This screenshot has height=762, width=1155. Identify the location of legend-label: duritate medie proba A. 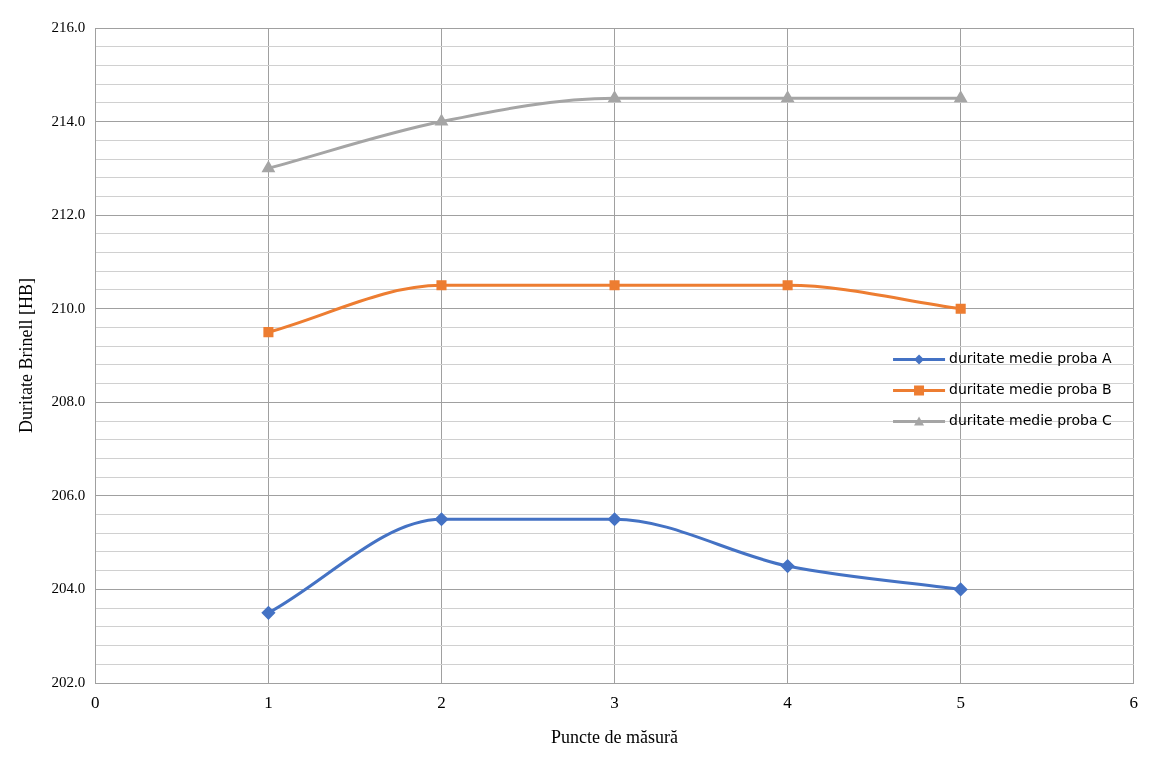
(1030, 358).